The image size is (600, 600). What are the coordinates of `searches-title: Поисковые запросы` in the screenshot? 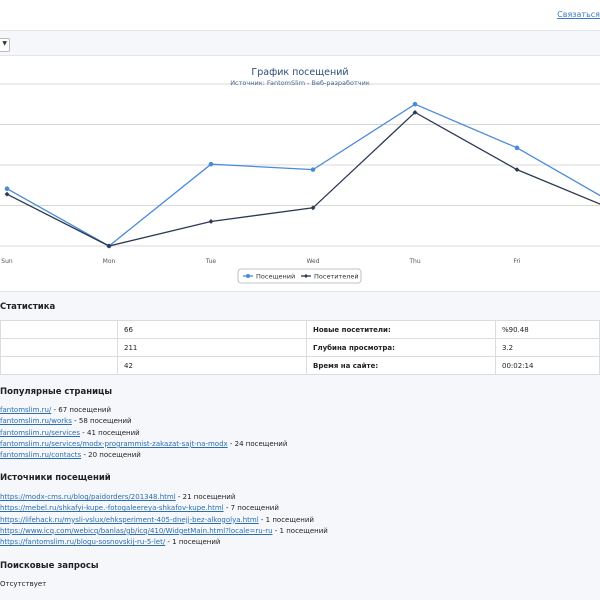 It's located at (49, 566).